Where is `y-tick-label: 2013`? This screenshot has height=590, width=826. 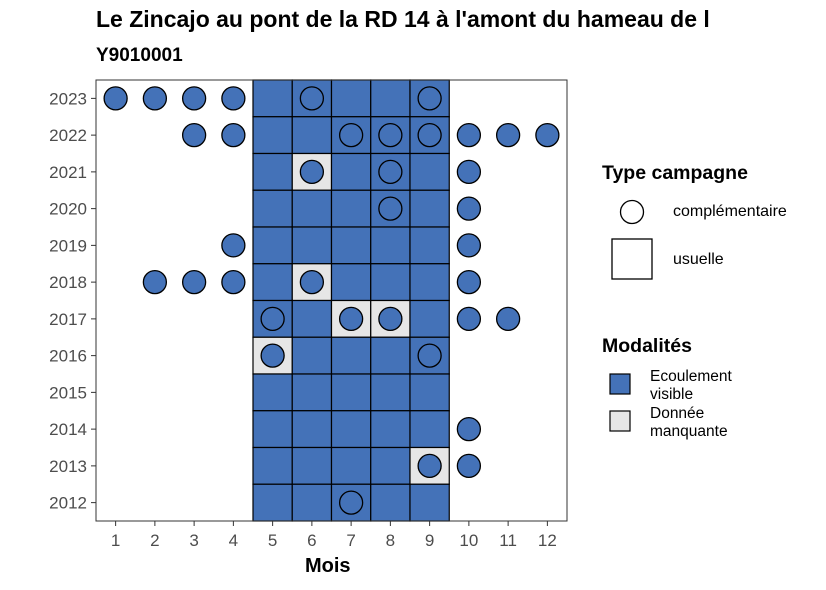 y-tick-label: 2013 is located at coordinates (68, 466).